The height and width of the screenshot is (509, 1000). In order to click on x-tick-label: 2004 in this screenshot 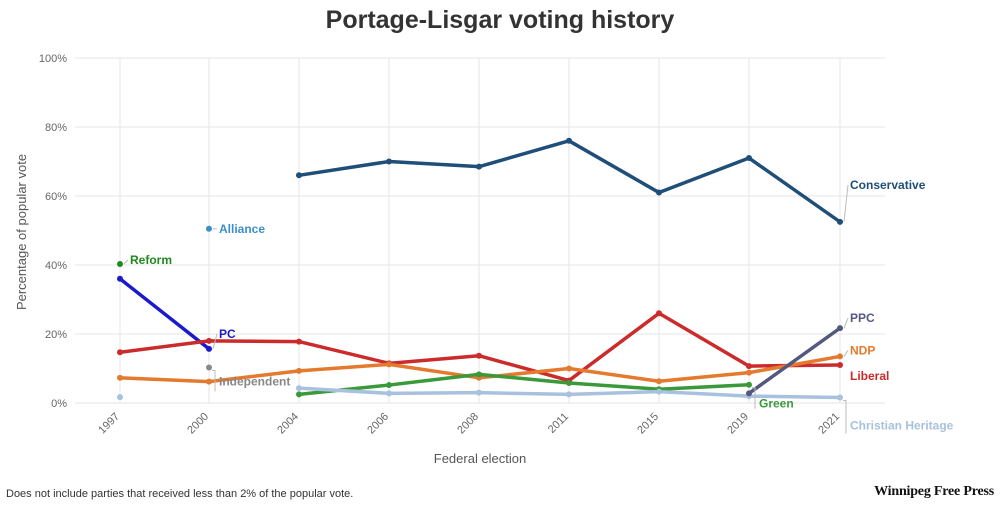, I will do `click(288, 424)`.